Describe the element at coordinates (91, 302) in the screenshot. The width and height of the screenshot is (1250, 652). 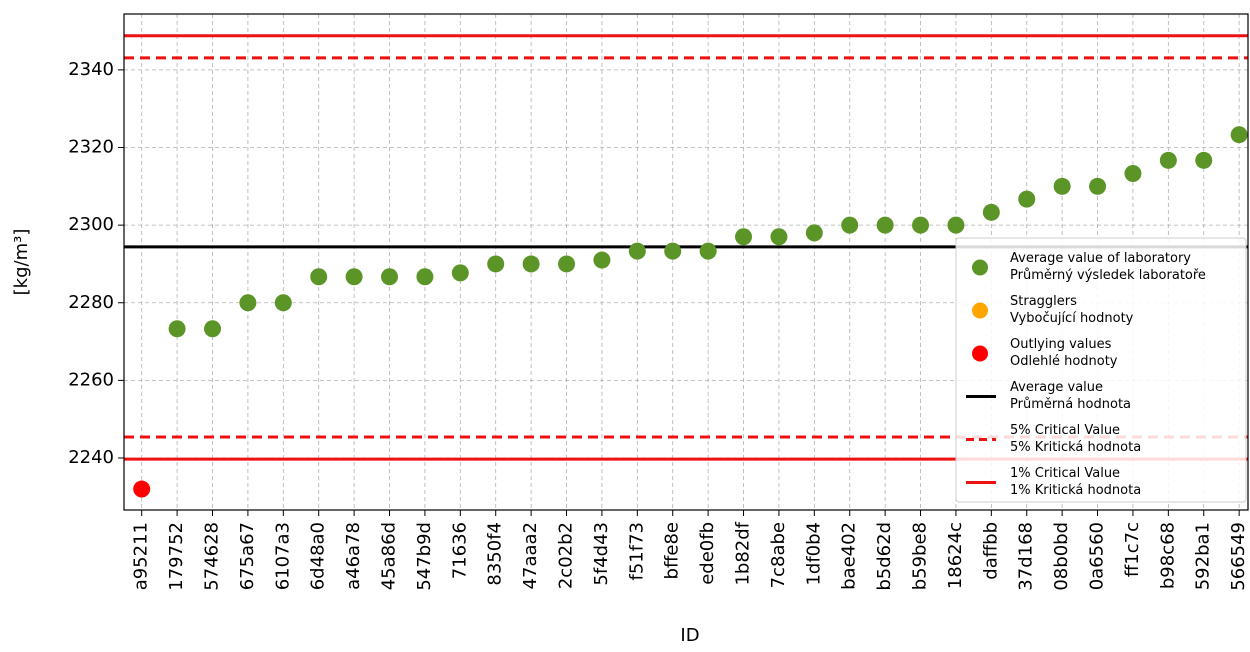
I see `y-tick-label: 2280` at that location.